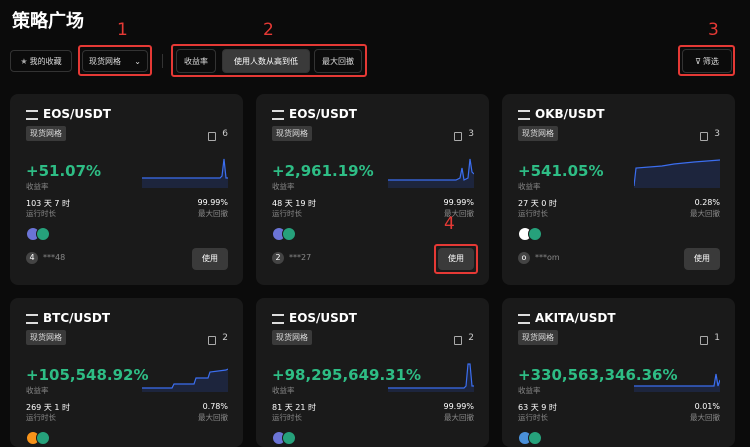 The image size is (750, 447). I want to click on drawdown-value: 0.01%, so click(707, 406).